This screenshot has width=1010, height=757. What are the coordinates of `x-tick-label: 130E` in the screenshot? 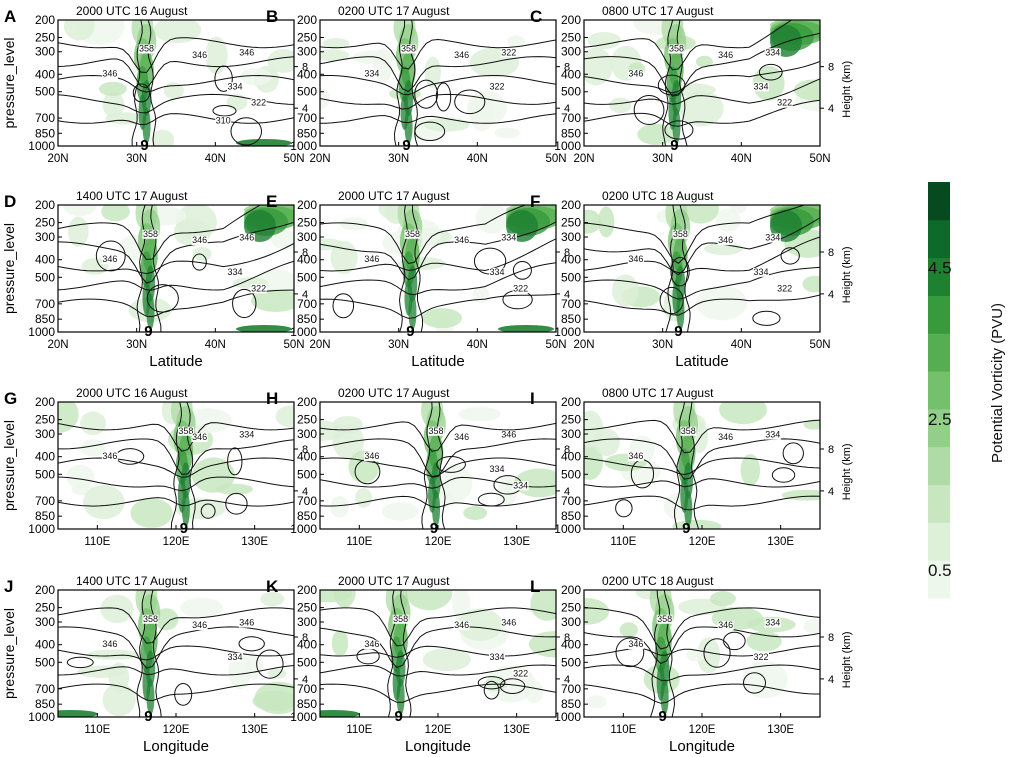 It's located at (254, 542).